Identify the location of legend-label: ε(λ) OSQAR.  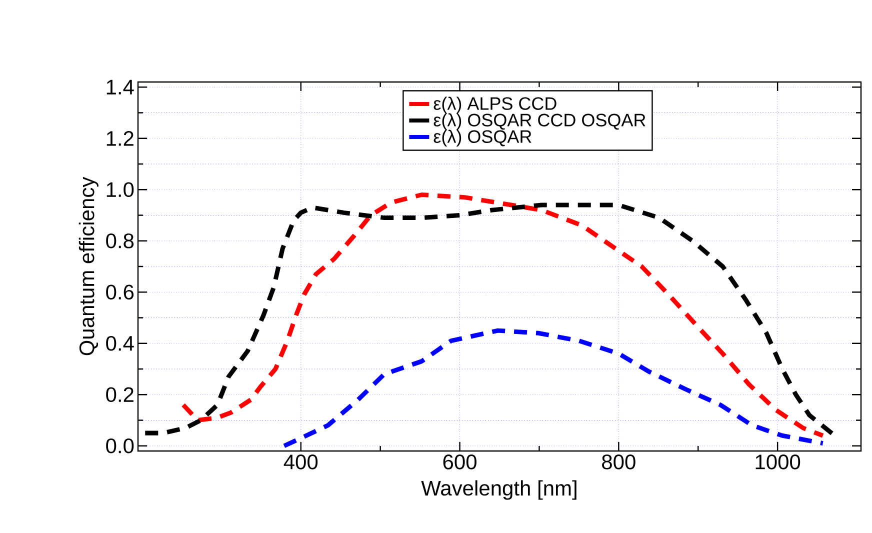
(483, 138).